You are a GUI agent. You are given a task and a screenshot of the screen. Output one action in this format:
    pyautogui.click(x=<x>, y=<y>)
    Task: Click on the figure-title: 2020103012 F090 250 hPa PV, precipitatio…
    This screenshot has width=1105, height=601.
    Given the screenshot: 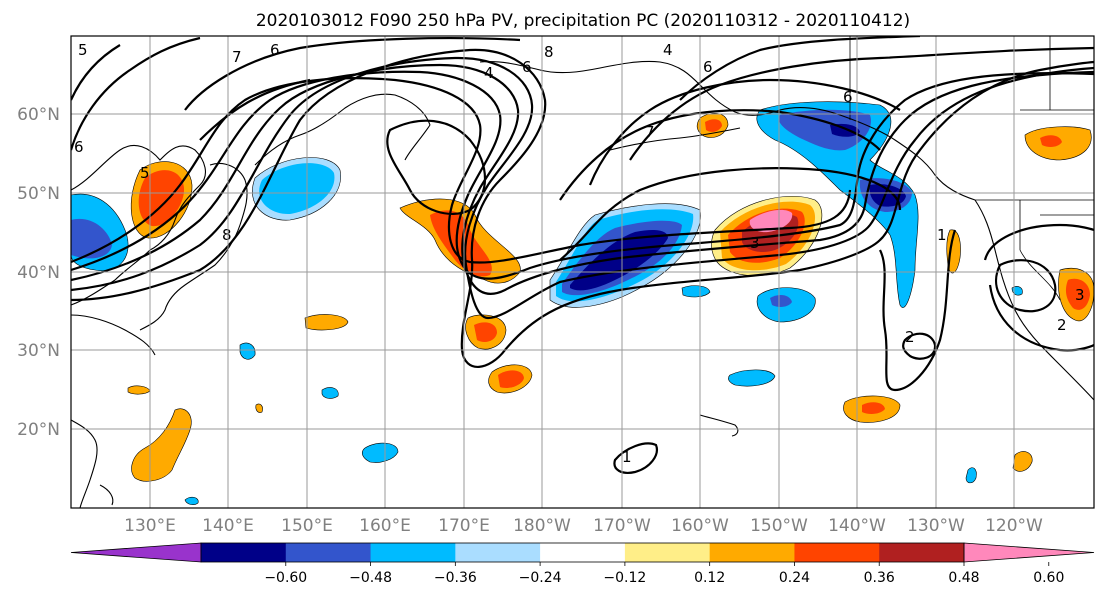 What is the action you would take?
    pyautogui.click(x=583, y=21)
    